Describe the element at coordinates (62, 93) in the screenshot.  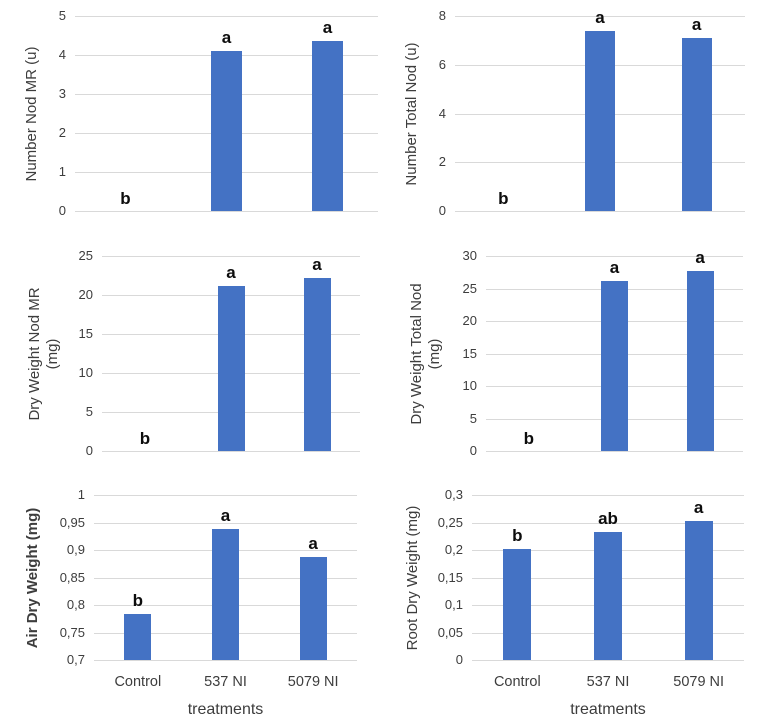
I see `y-tick-label: 3` at that location.